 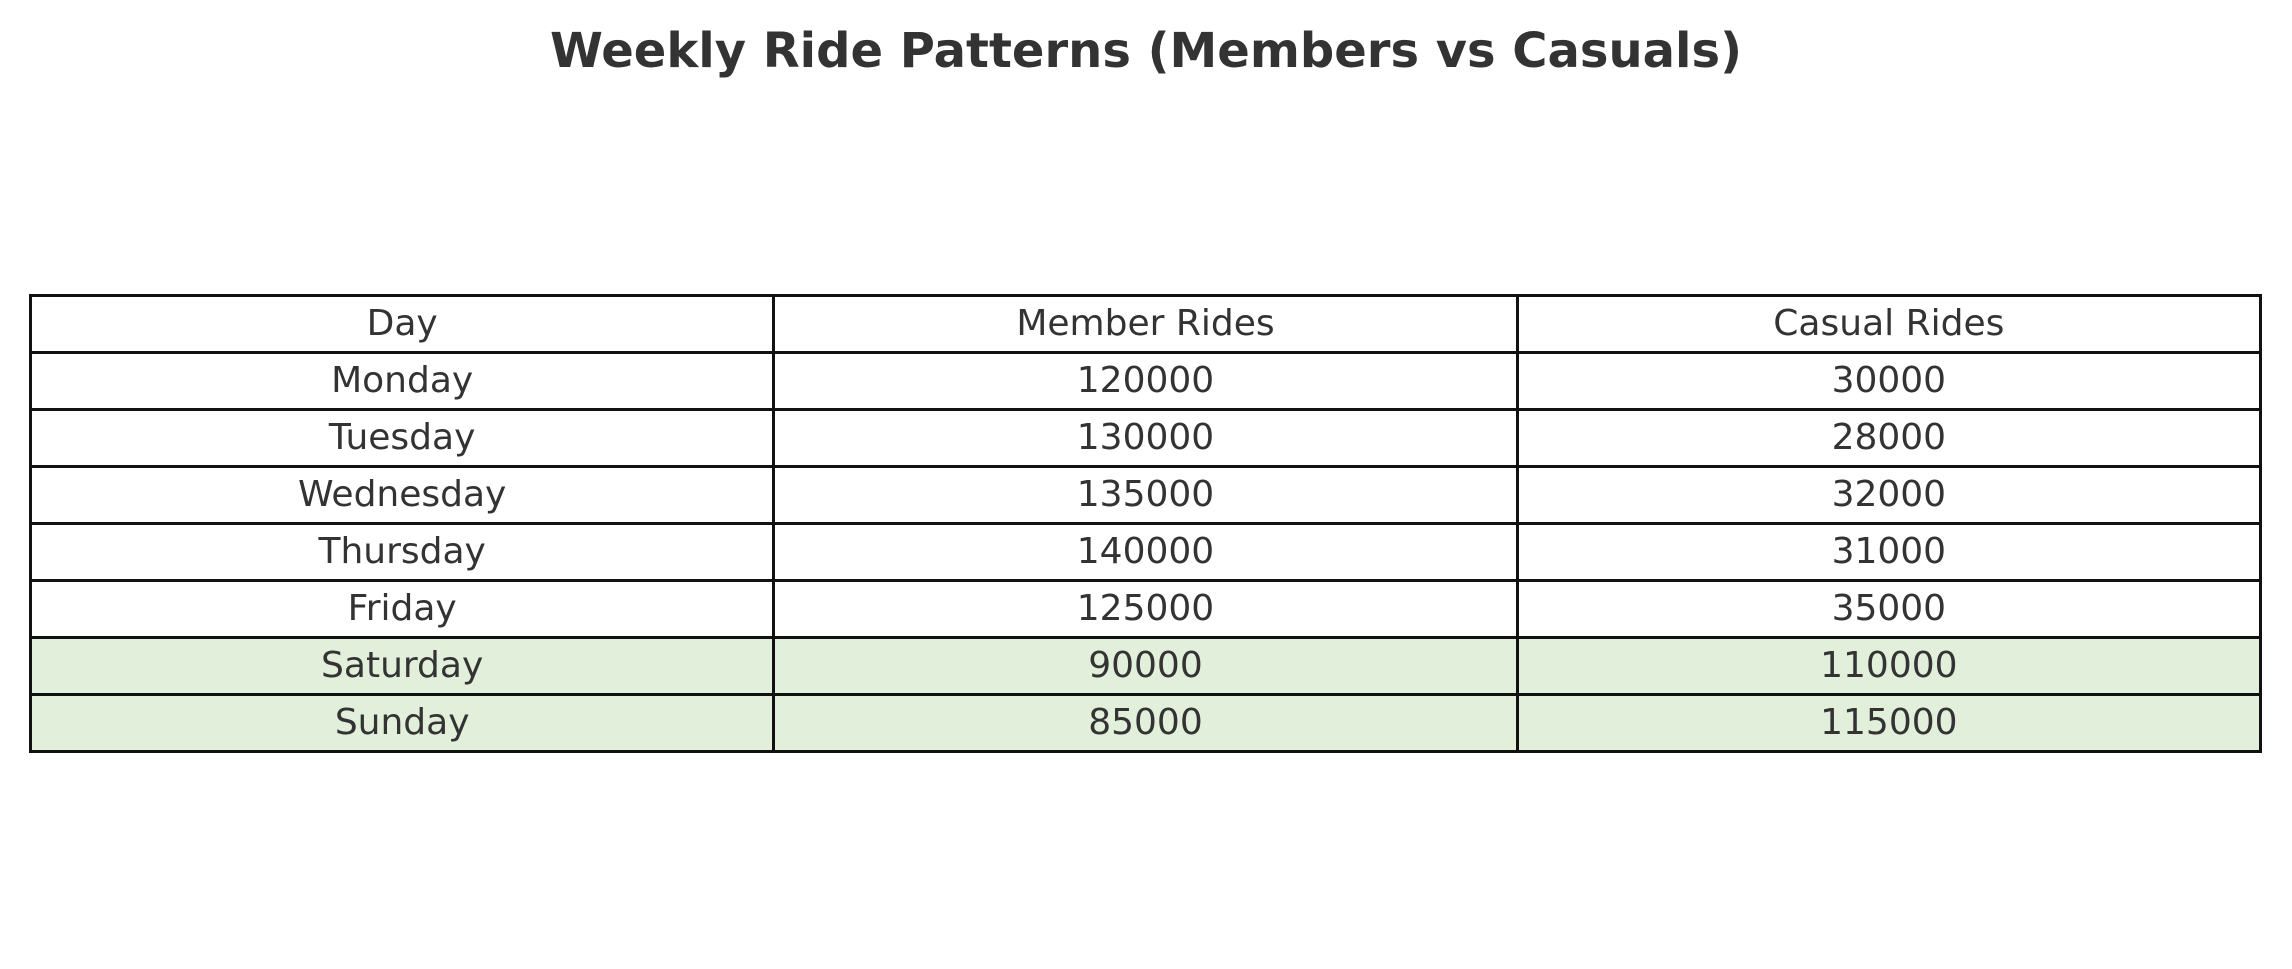 I want to click on table-header-row: Day Member Rides Casual Rides, so click(x=1145, y=324).